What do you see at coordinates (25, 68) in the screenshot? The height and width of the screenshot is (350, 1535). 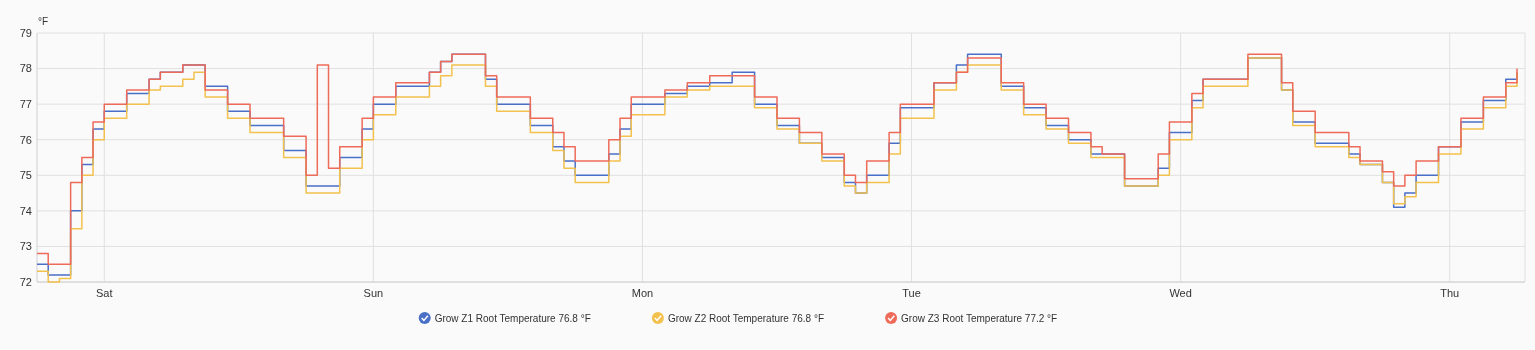 I see `y-tick-label: 78` at bounding box center [25, 68].